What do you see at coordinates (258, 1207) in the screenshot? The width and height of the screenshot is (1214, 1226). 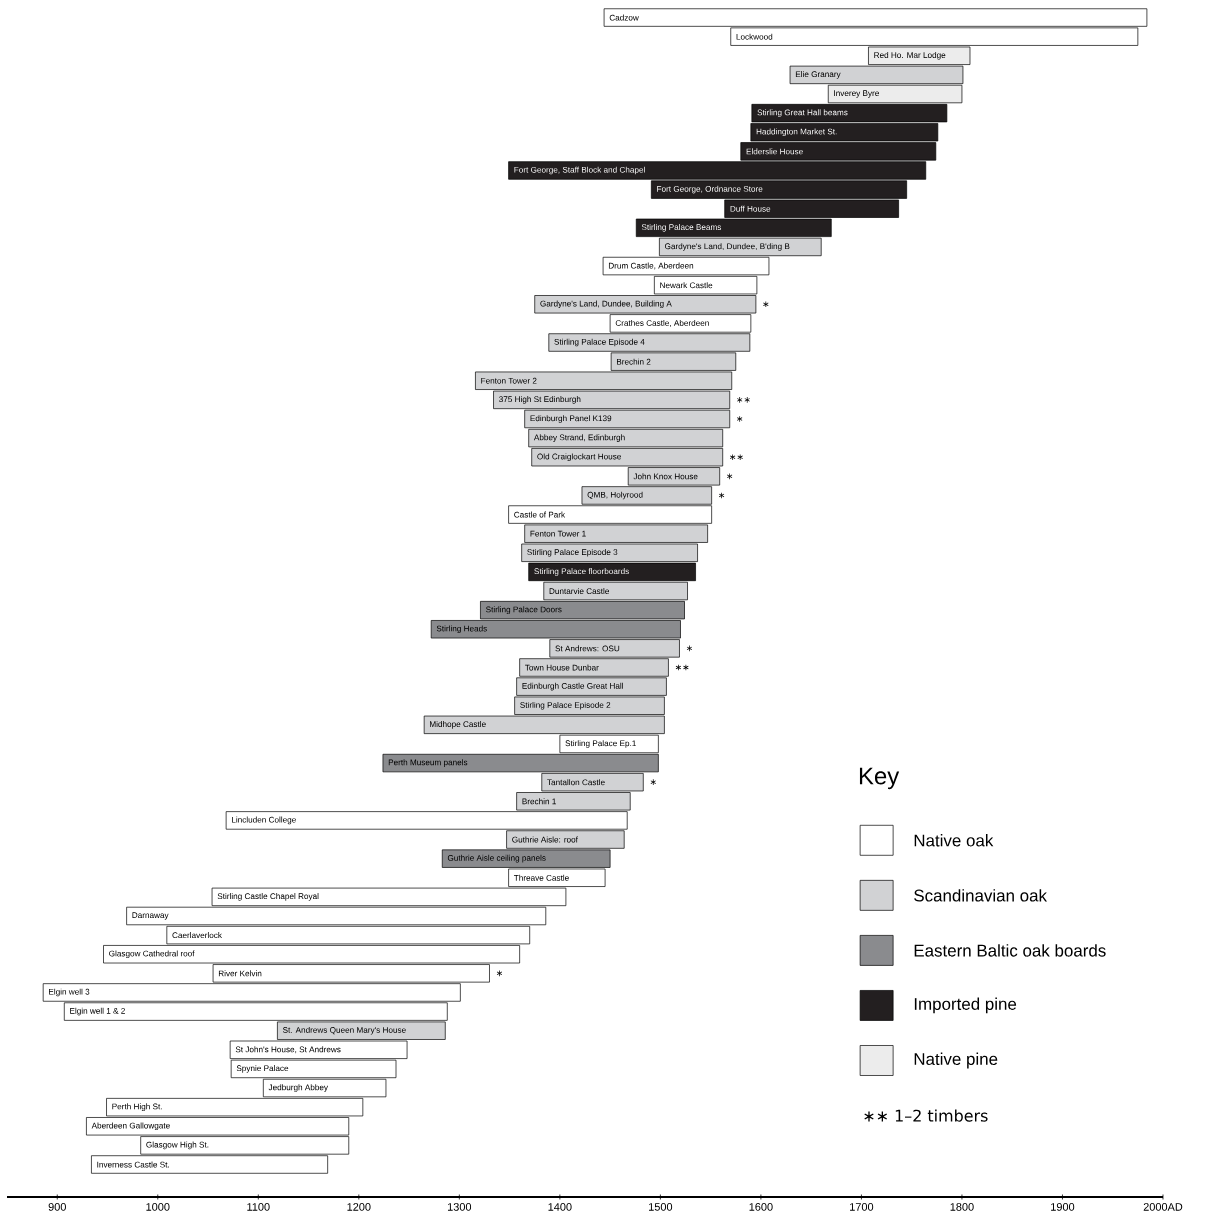 I see `x-tick-label: 1100` at bounding box center [258, 1207].